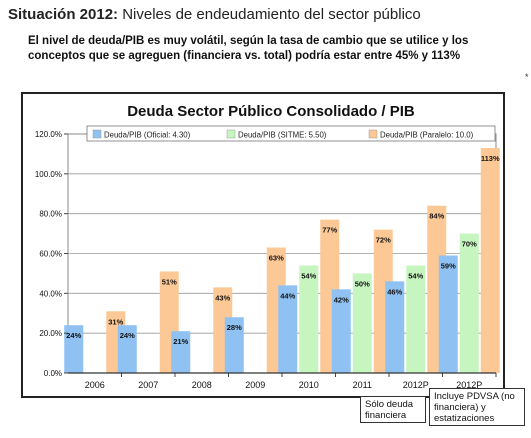  Describe the element at coordinates (148, 385) in the screenshot. I see `x-tick-label: 2007` at that location.